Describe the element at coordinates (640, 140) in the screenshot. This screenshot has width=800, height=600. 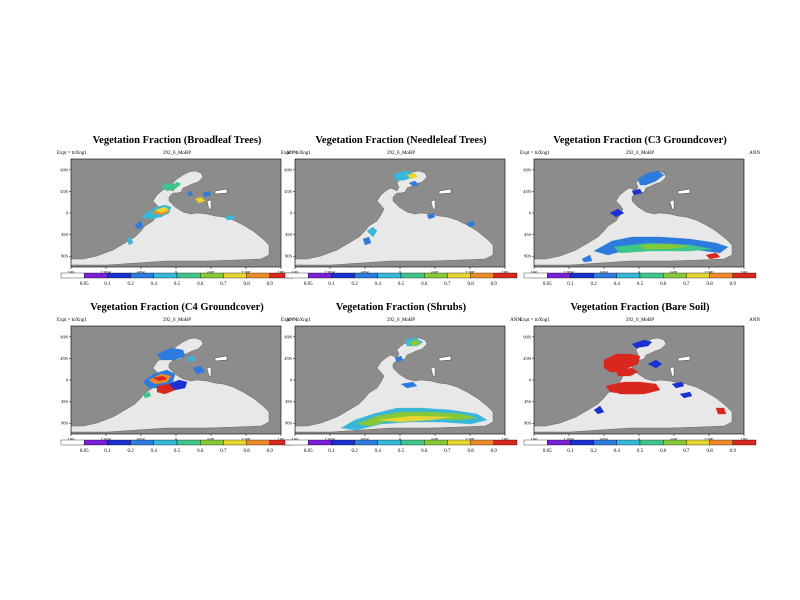
I see `panel-title: Vegetation Fraction (C3 Groundcover)` at that location.